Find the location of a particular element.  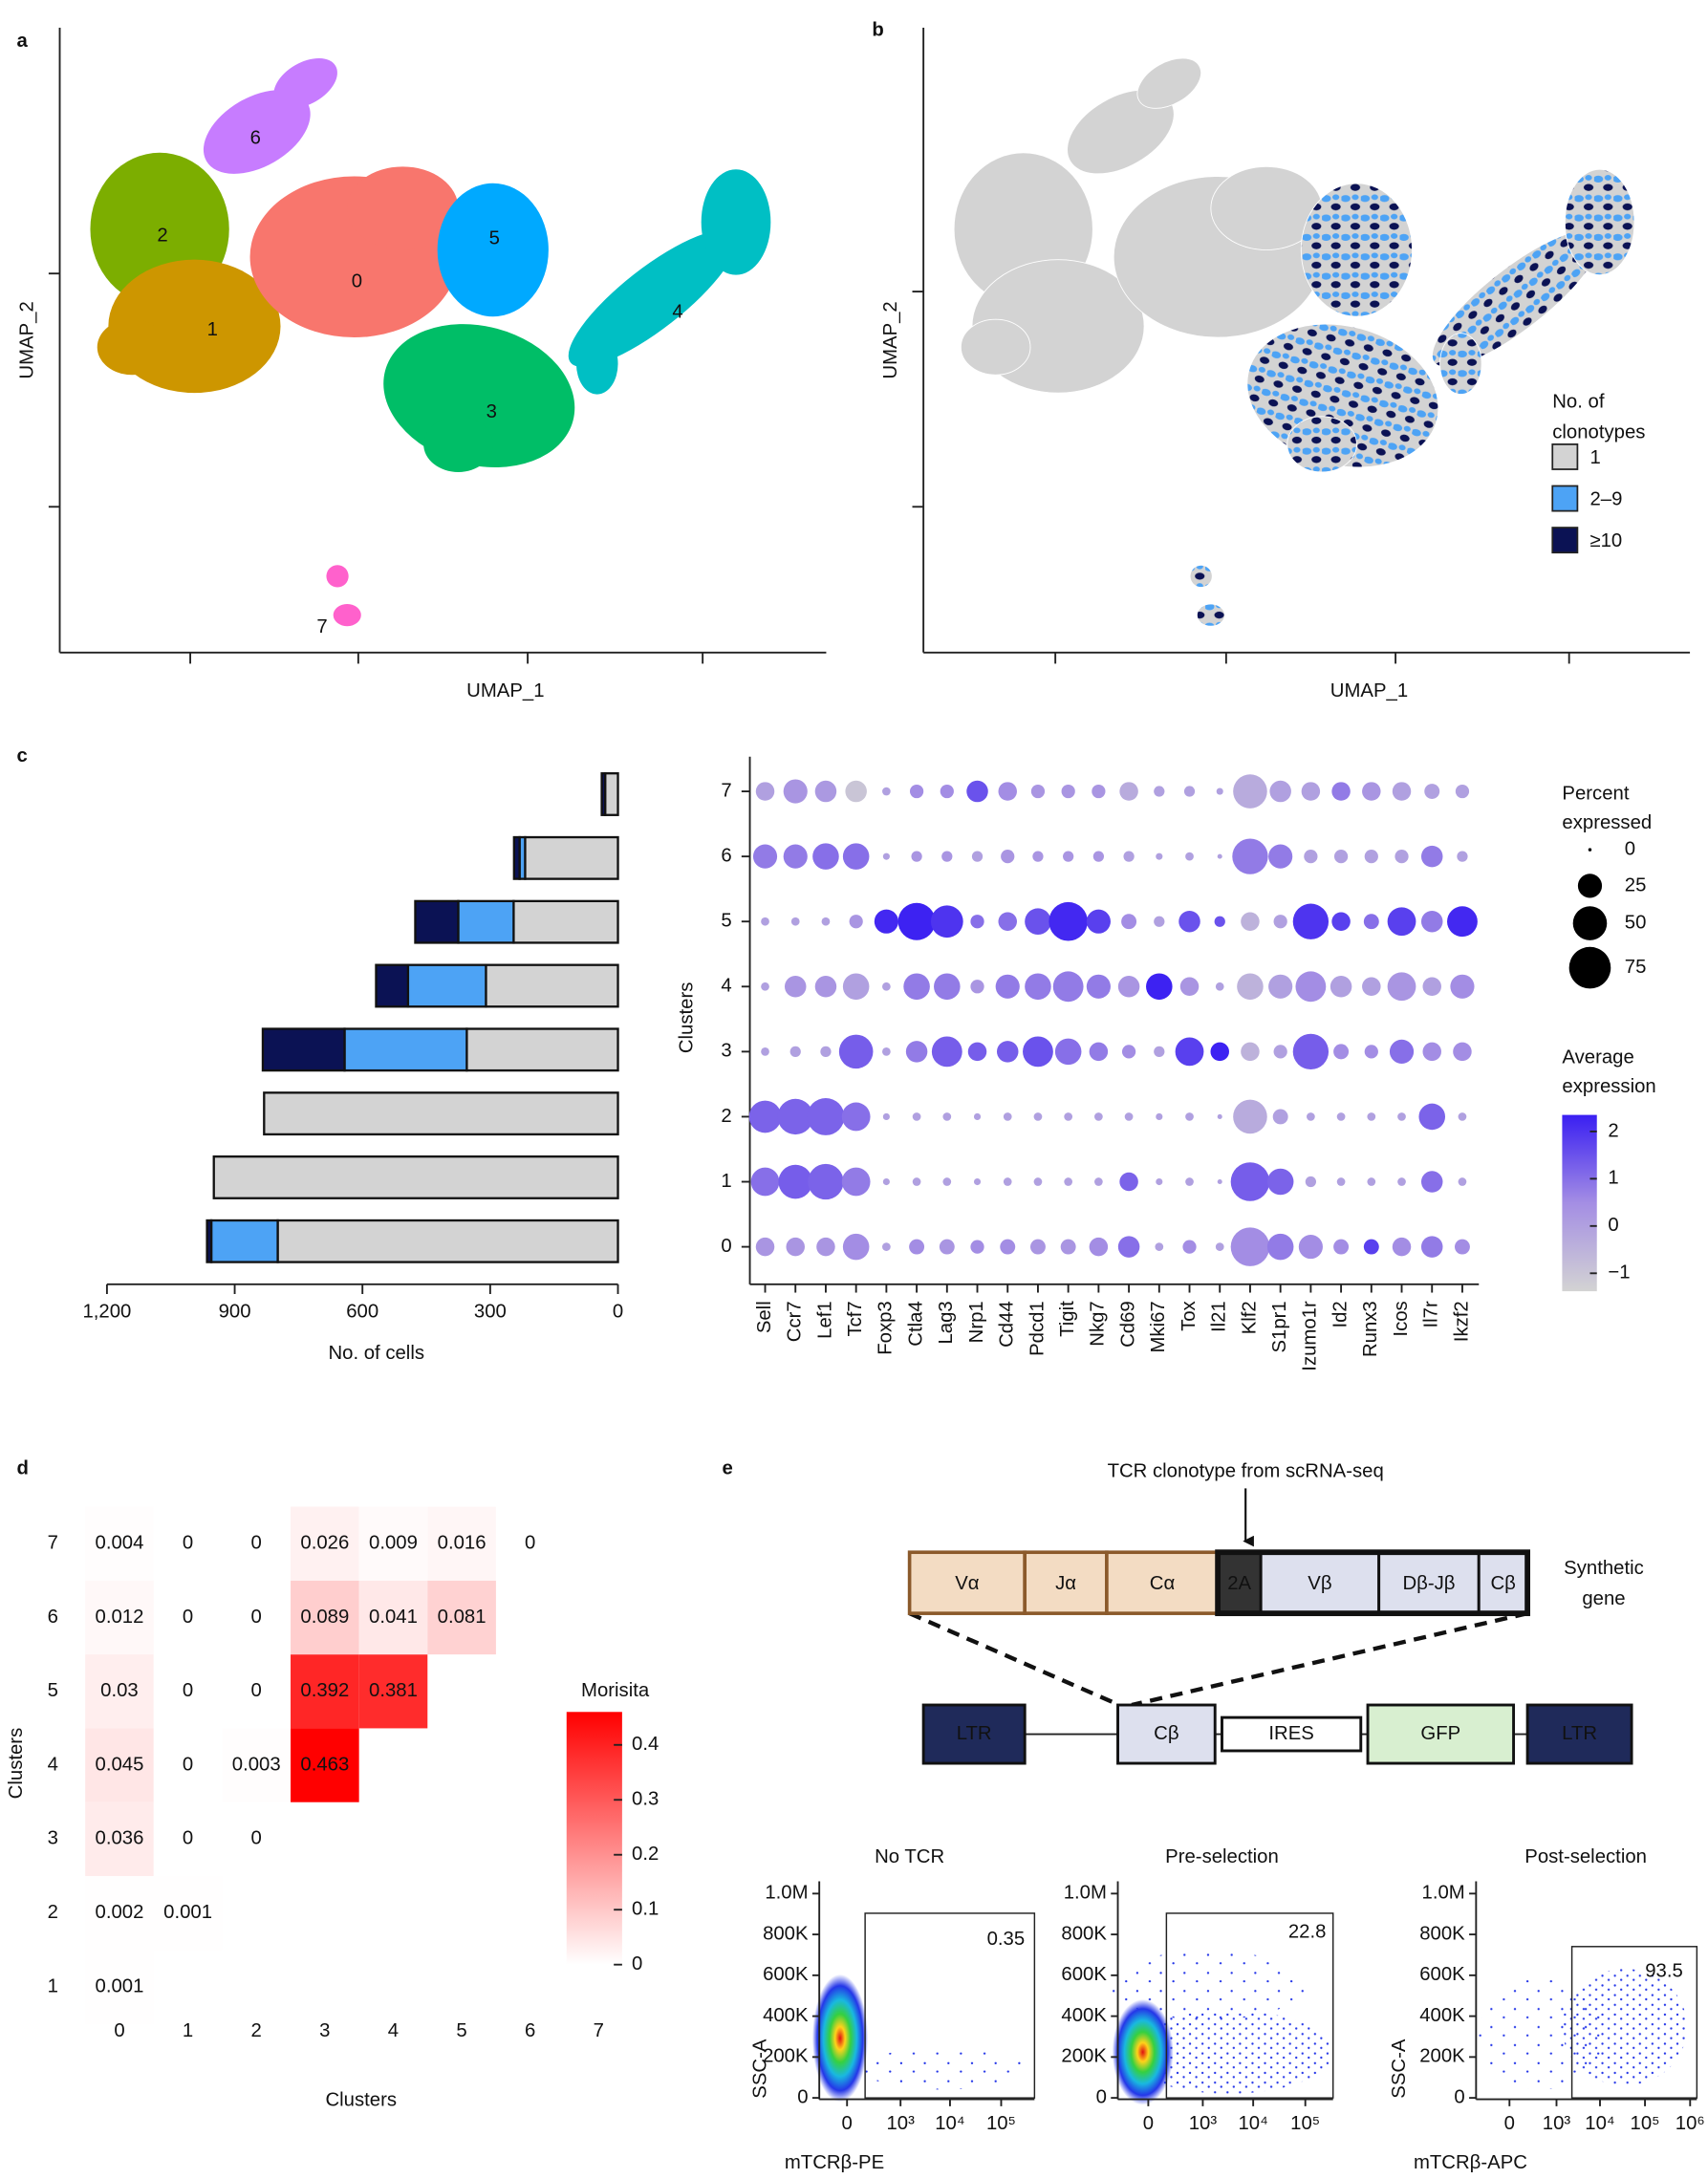

size-legend-dot is located at coordinates (1589, 967).